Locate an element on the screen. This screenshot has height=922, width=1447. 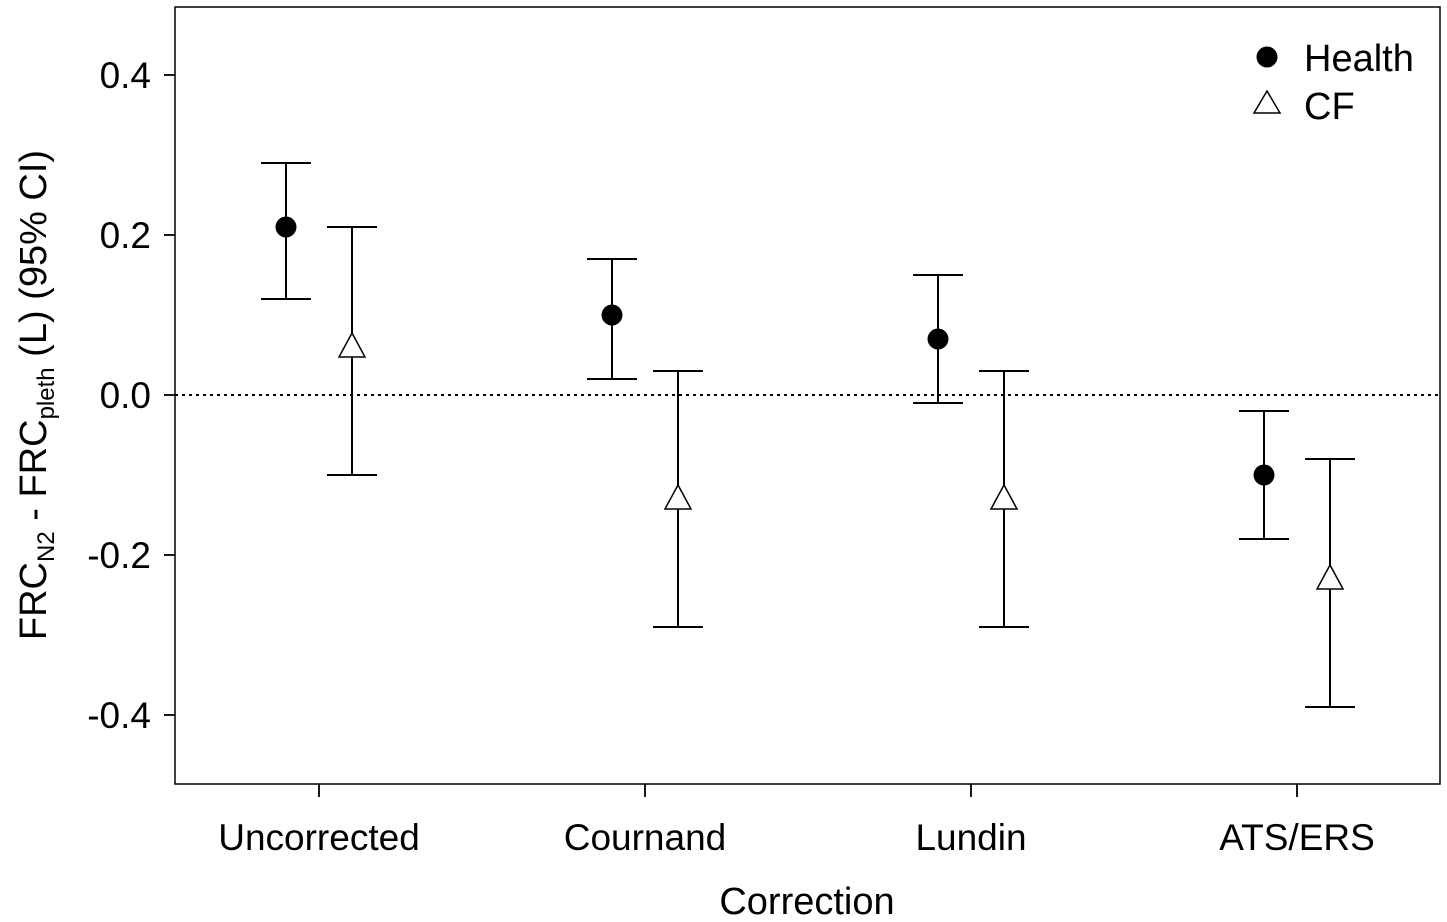
legend-marker-health is located at coordinates (1267, 57).